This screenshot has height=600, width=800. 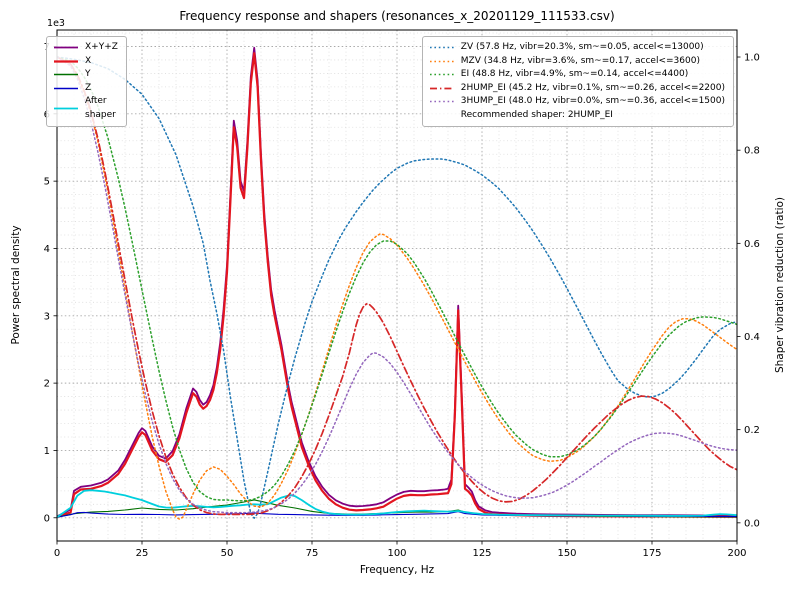 What do you see at coordinates (397, 504) in the screenshot?
I see `series-after-shaper-line` at bounding box center [397, 504].